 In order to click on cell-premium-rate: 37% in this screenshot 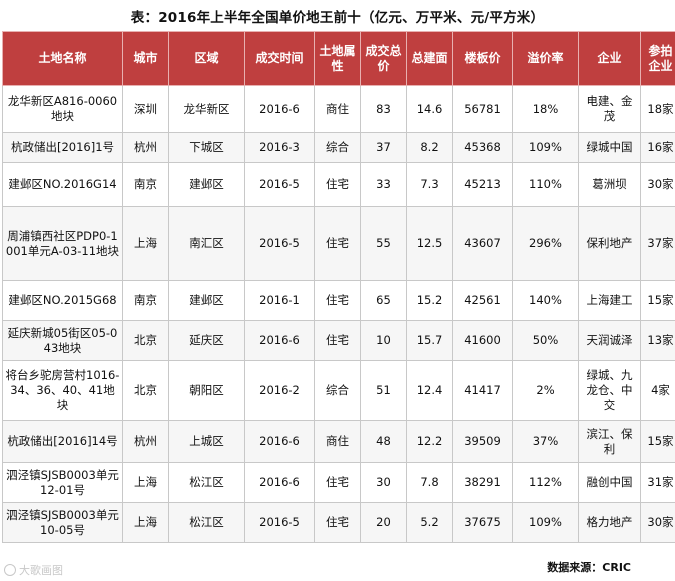, I will do `click(545, 441)`.